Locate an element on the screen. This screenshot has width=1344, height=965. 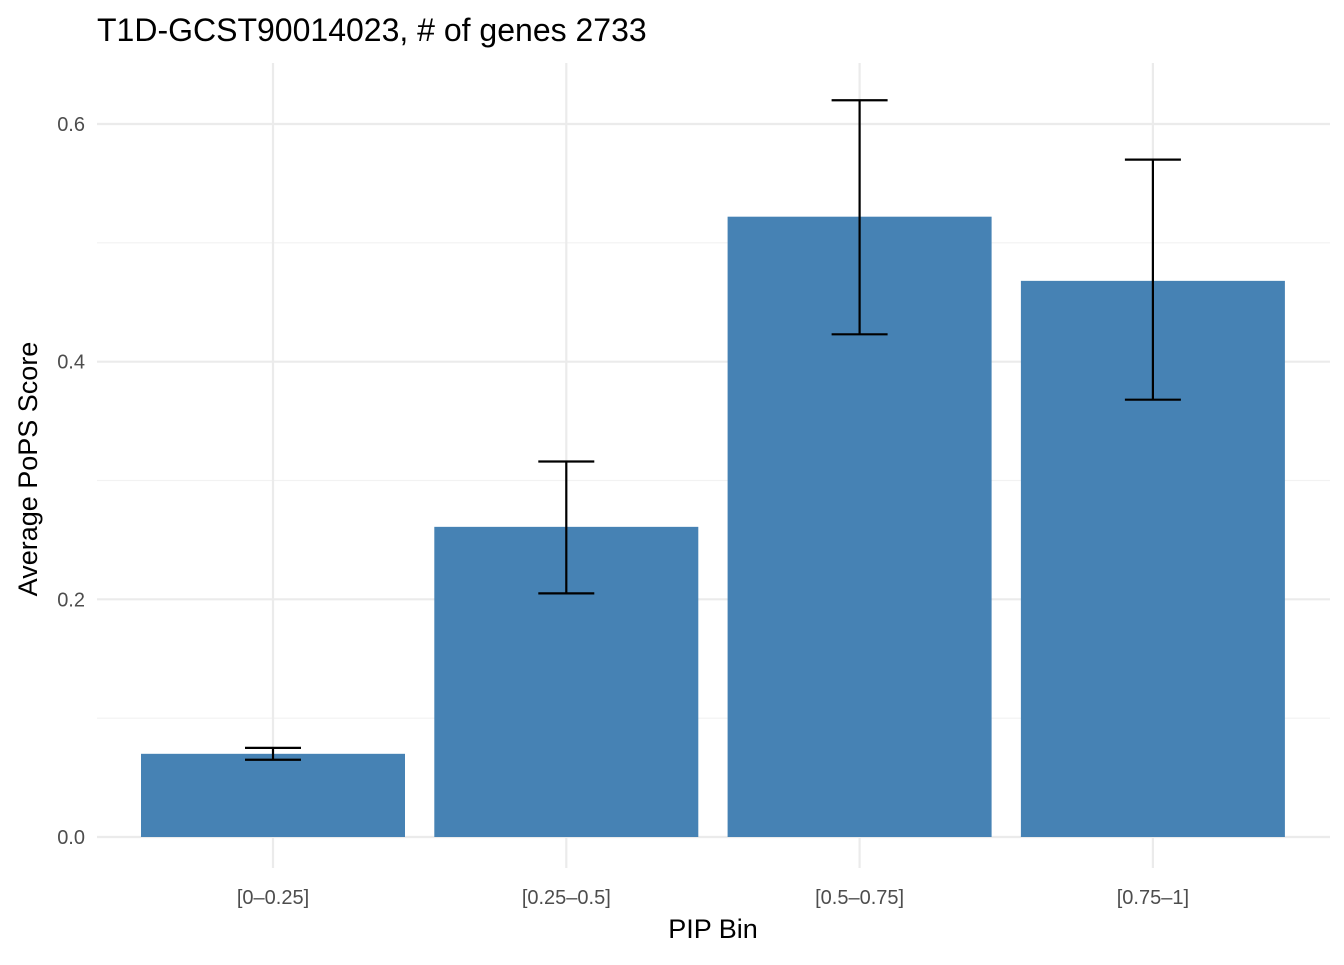
x-tick-label: [0.75–1] is located at coordinates (1153, 898).